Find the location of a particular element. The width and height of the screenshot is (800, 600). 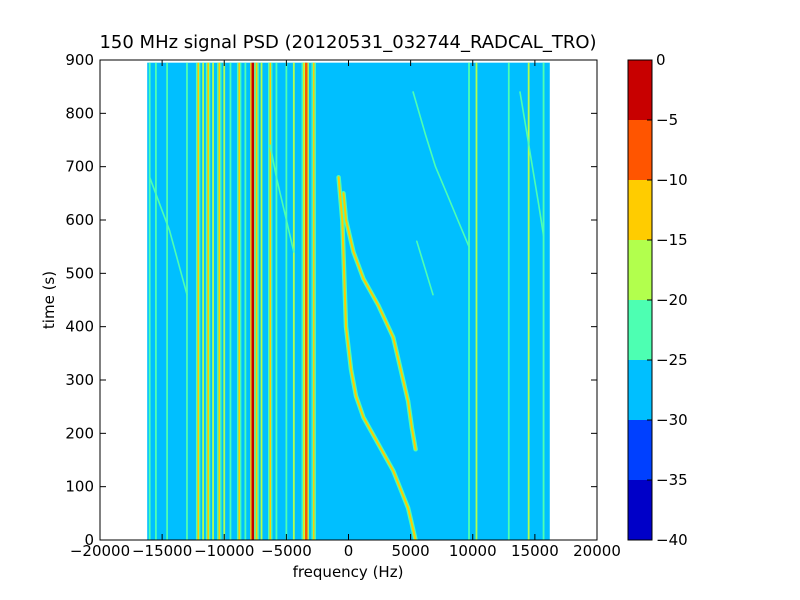

colorbar-tick-label: −10 is located at coordinates (672, 180).